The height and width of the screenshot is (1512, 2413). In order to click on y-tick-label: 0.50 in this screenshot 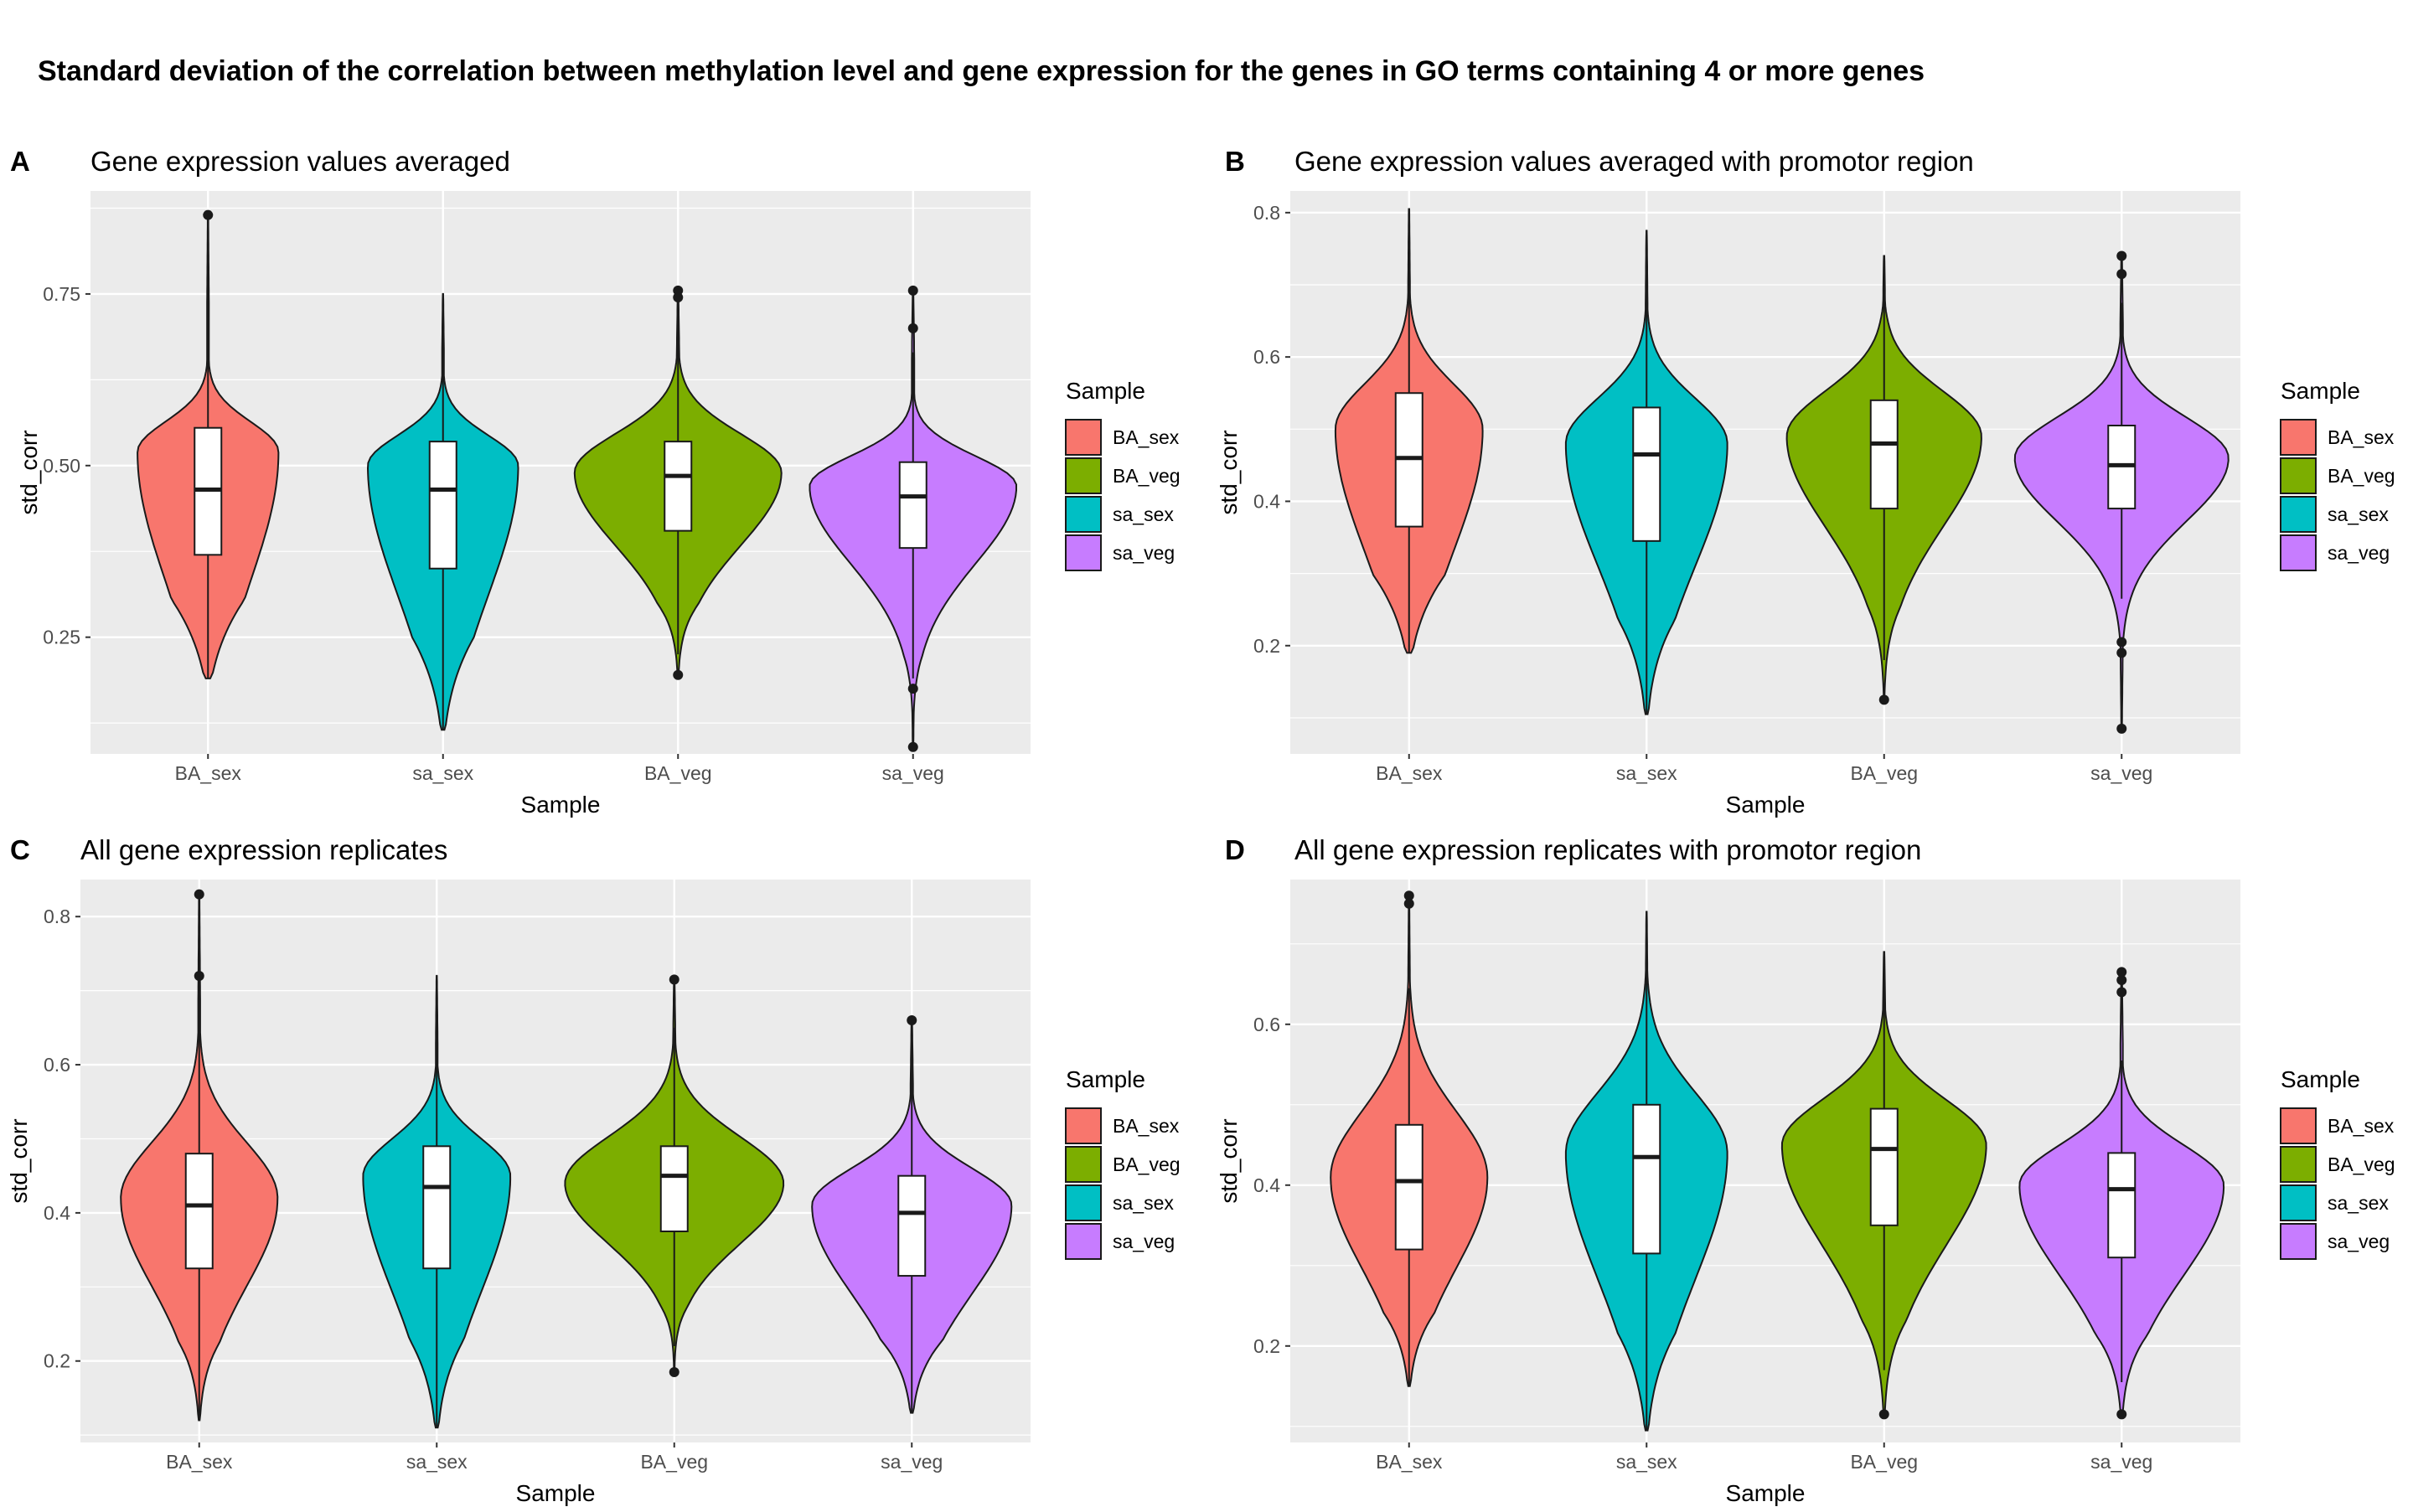, I will do `click(61, 466)`.